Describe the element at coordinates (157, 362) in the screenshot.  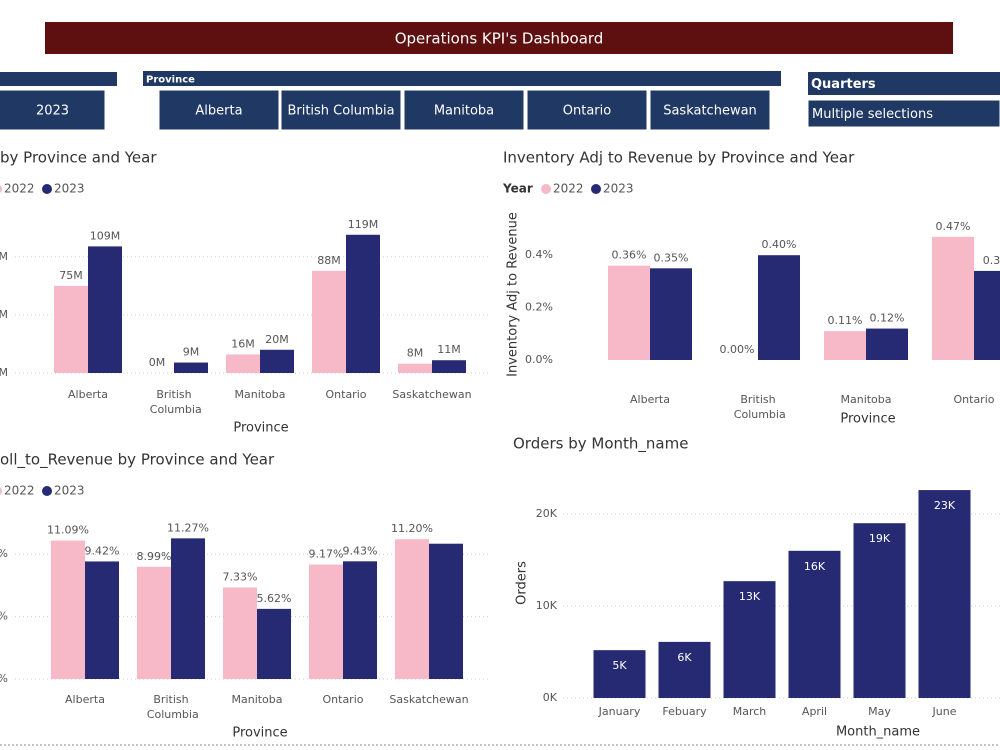
I see `data-label: 0M` at that location.